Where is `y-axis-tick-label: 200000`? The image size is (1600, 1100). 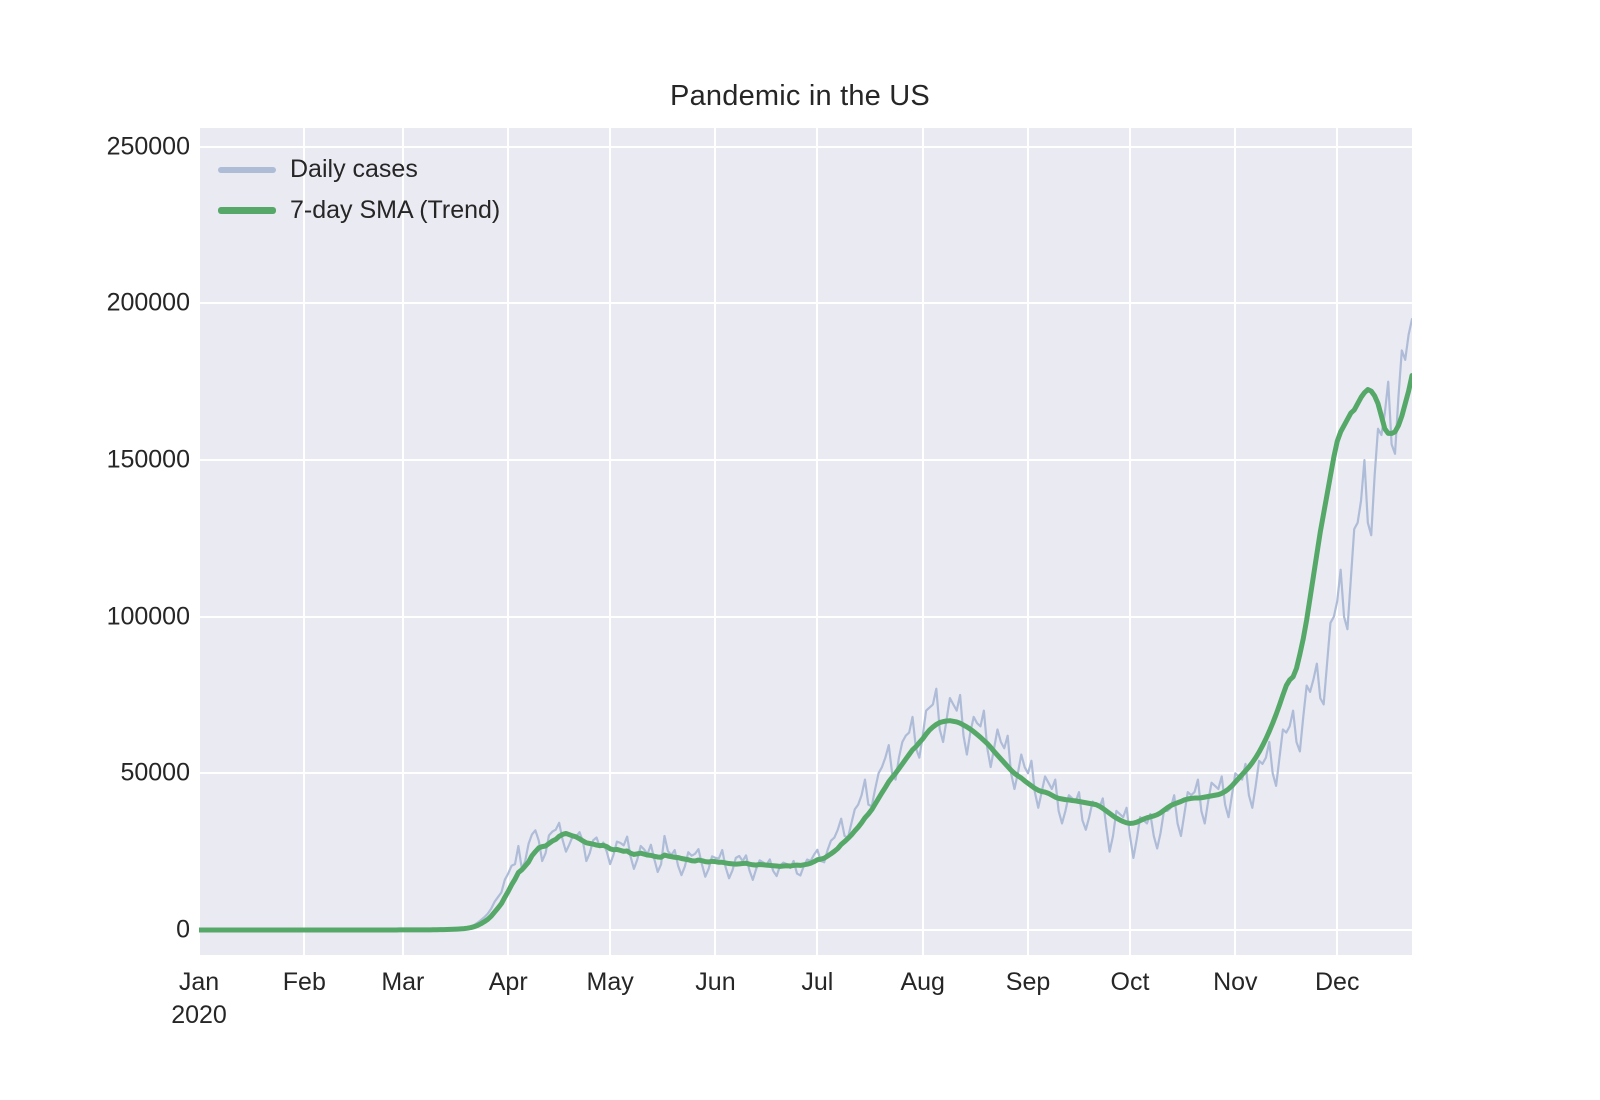
y-axis-tick-label: 200000 is located at coordinates (148, 302).